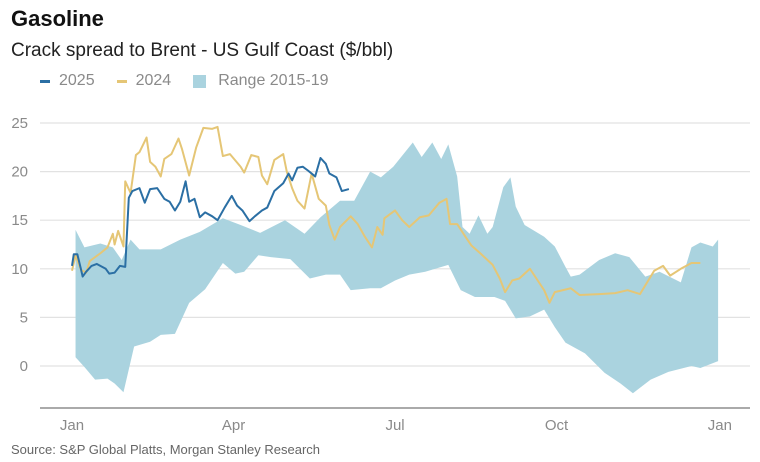 The width and height of the screenshot is (760, 462). I want to click on legend-swatch-2025, so click(45, 81).